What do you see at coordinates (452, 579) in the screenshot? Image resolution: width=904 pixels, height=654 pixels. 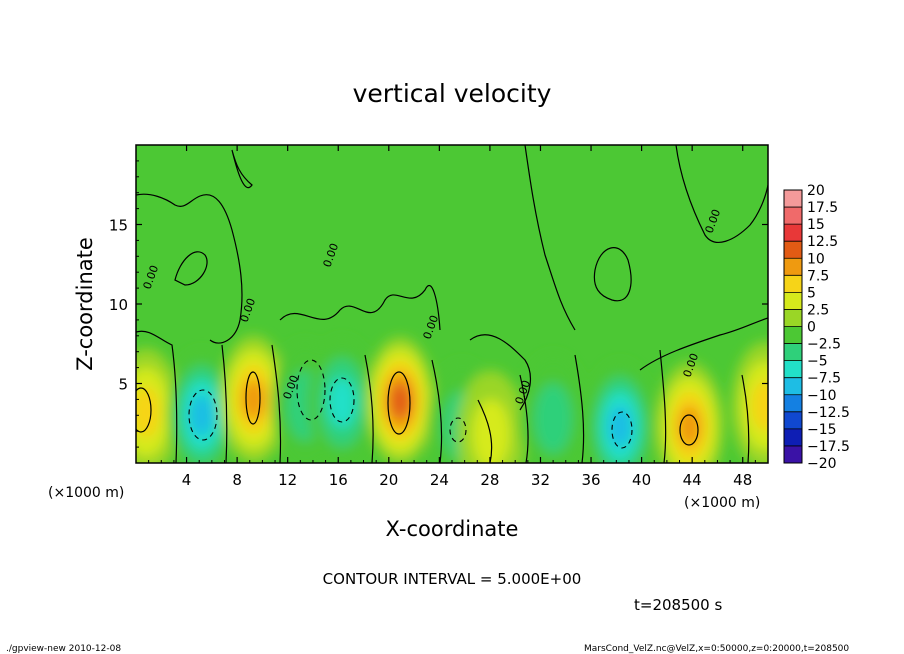 I see `contour-interval-label: CONTOUR INTERVAL = 5.000E+00` at bounding box center [452, 579].